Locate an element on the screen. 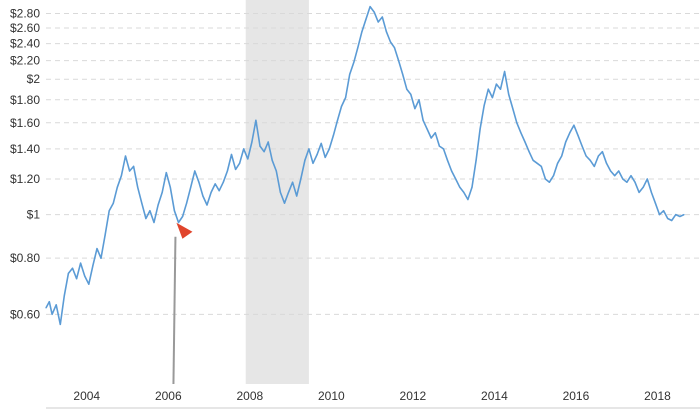 This screenshot has height=410, width=700. marker-pointer-line is located at coordinates (174, 310).